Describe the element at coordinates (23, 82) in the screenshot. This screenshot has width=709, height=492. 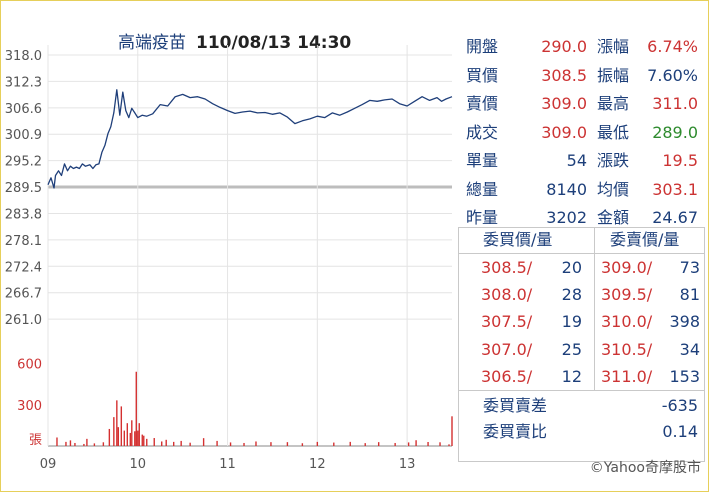
I see `price-tick-label: 312.3` at that location.